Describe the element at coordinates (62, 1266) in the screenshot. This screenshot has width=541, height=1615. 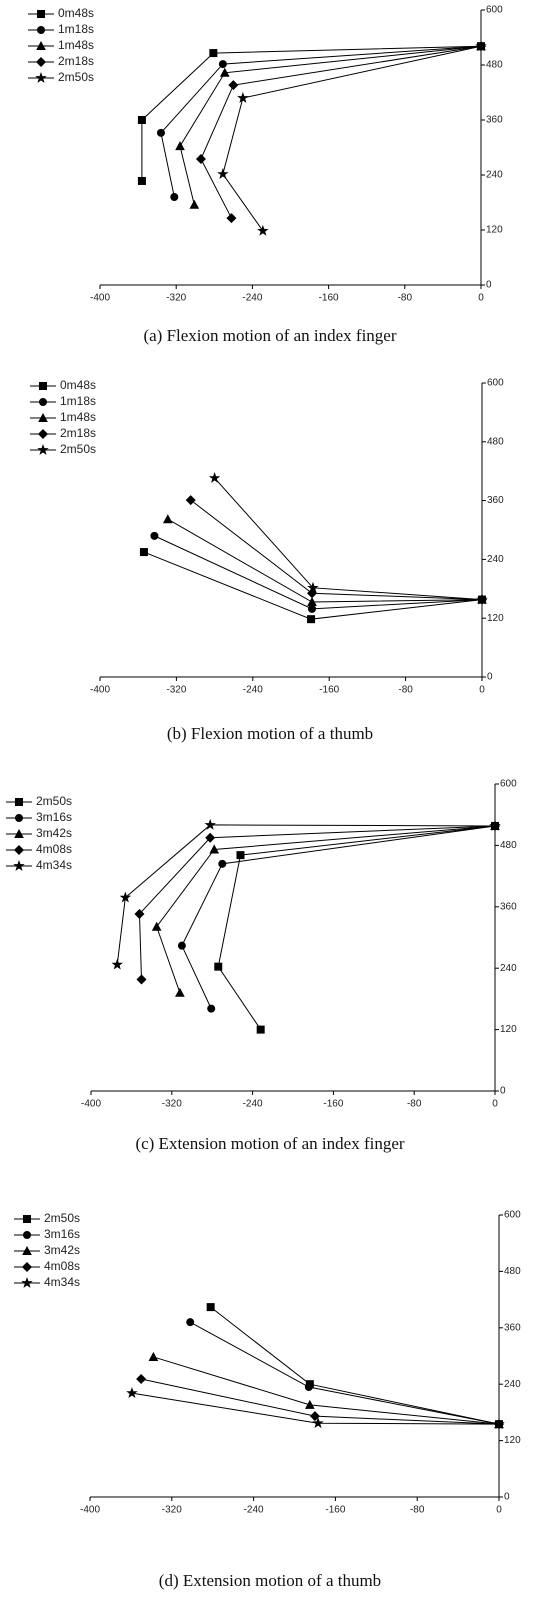
I see `legend-label: 4m08s` at that location.